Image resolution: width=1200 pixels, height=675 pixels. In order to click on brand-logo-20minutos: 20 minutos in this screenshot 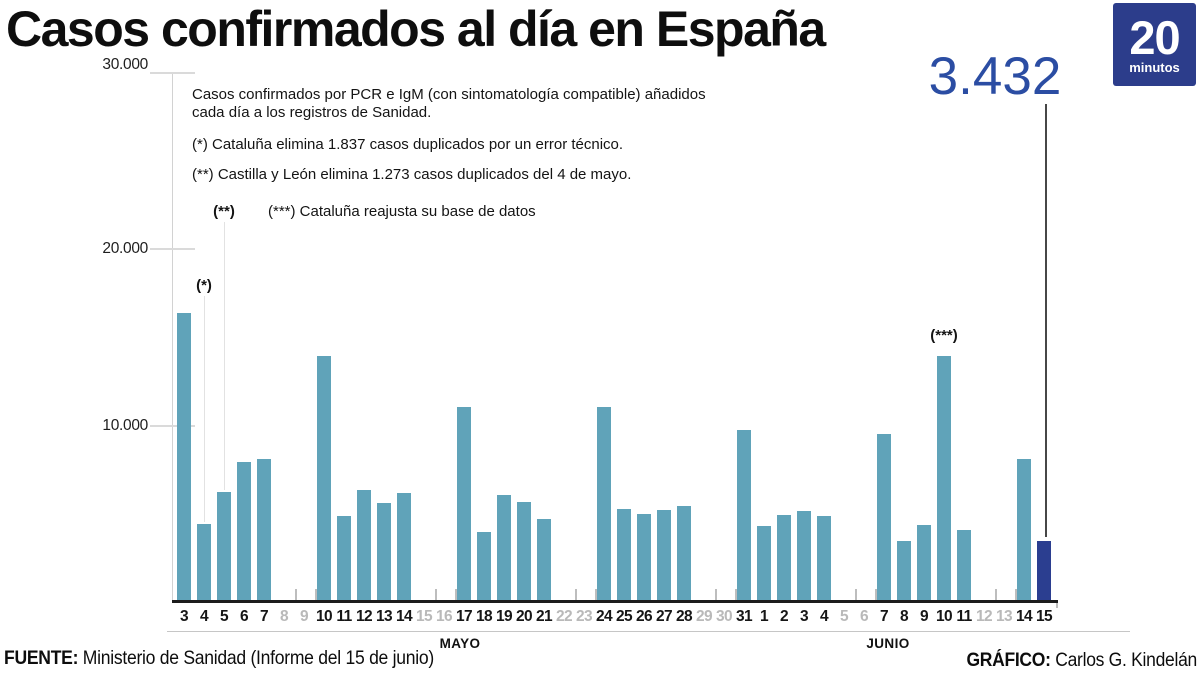, I will do `click(1154, 44)`.